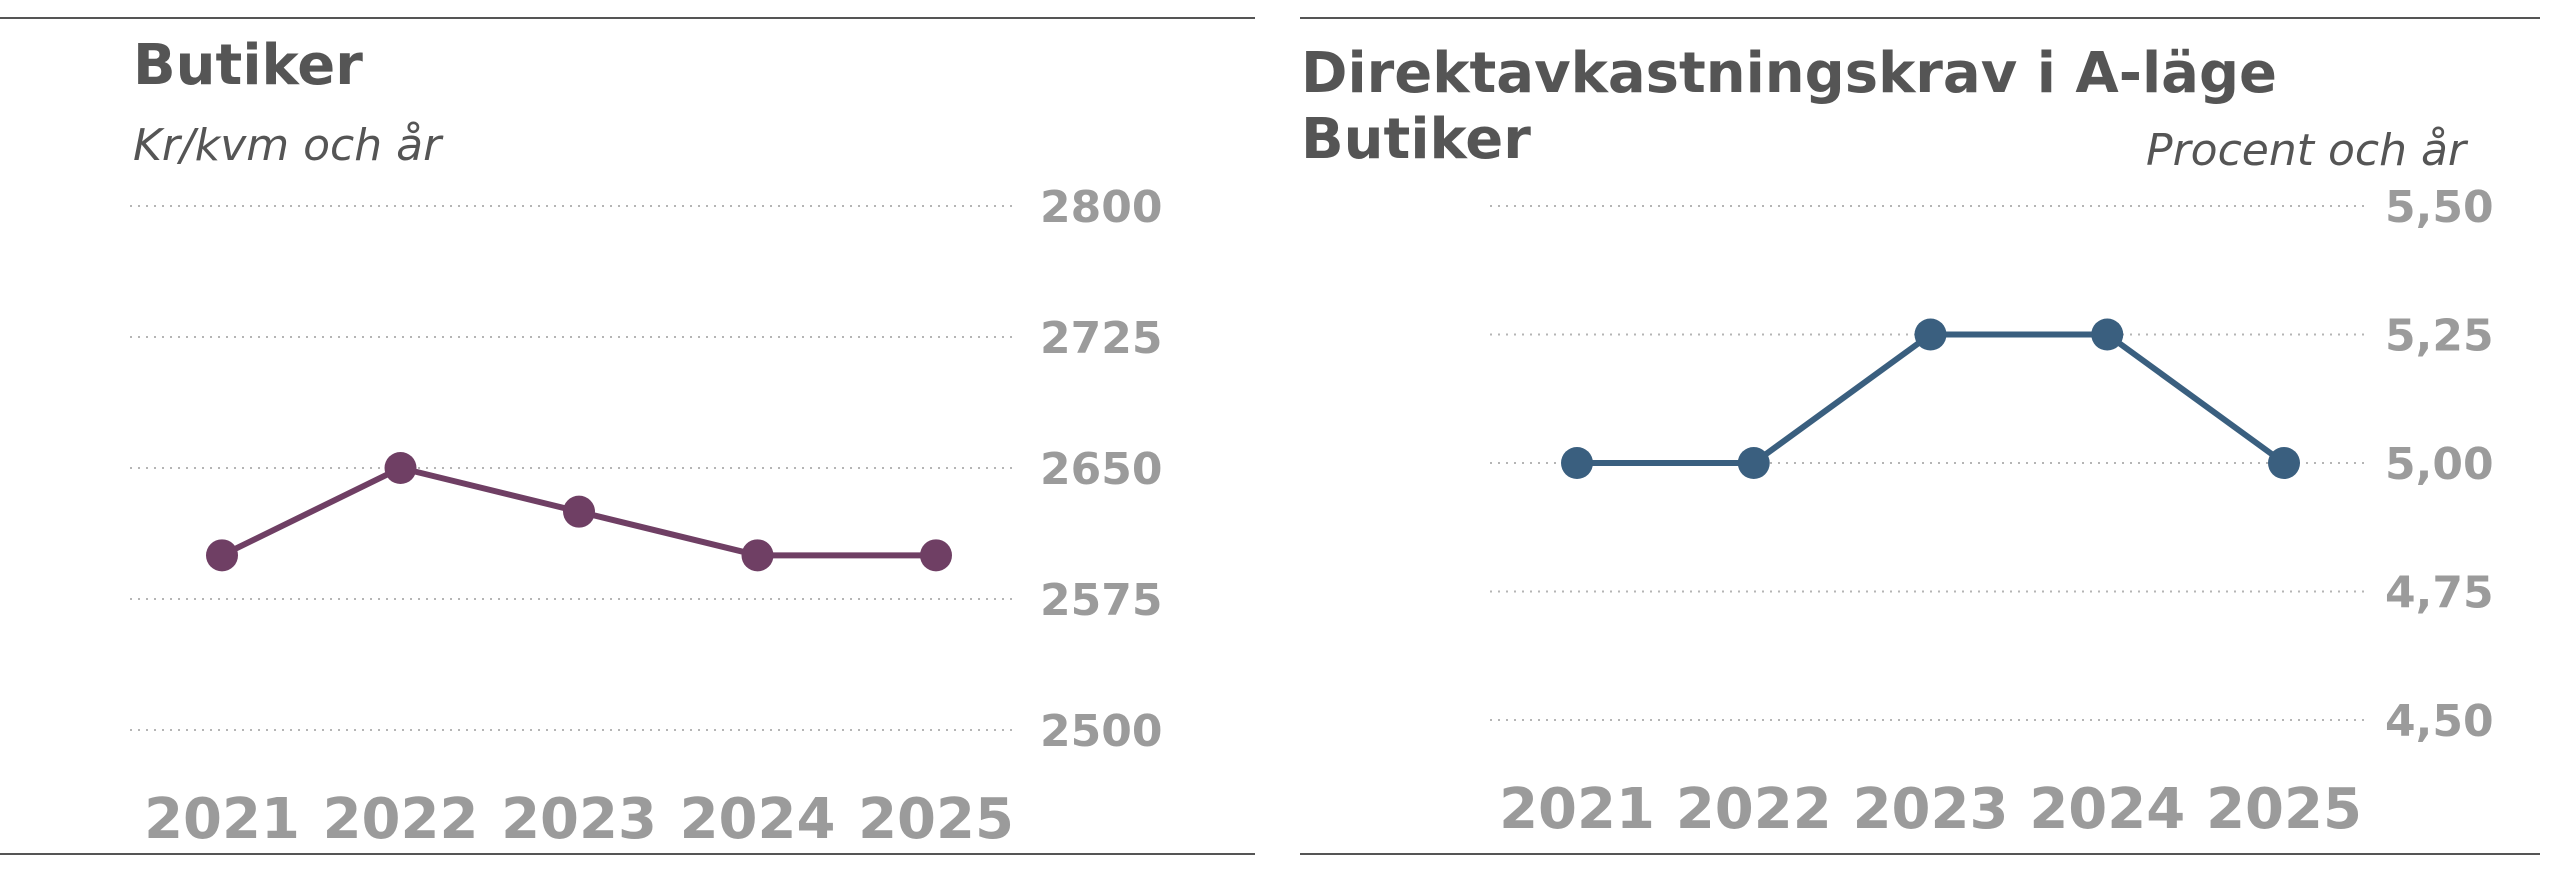 This screenshot has width=2560, height=870. Describe the element at coordinates (1101, 469) in the screenshot. I see `chart-1-y-tick-label: 2650` at that location.